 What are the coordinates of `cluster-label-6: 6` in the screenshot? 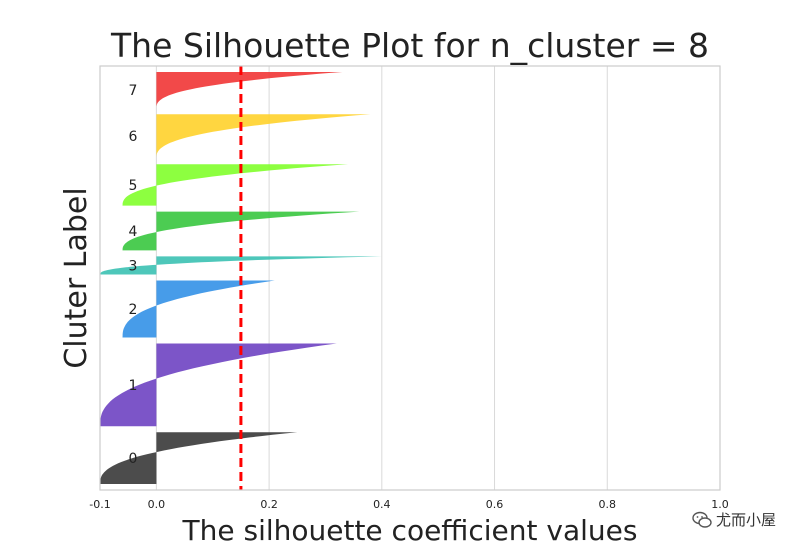 It's located at (133, 137).